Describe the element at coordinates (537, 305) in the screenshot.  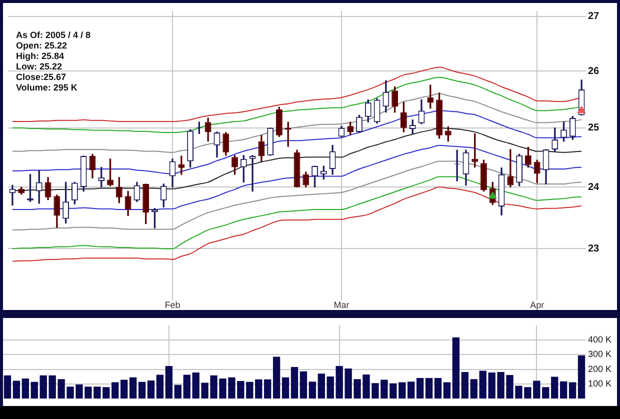
I see `x-tick-label: Apr` at that location.